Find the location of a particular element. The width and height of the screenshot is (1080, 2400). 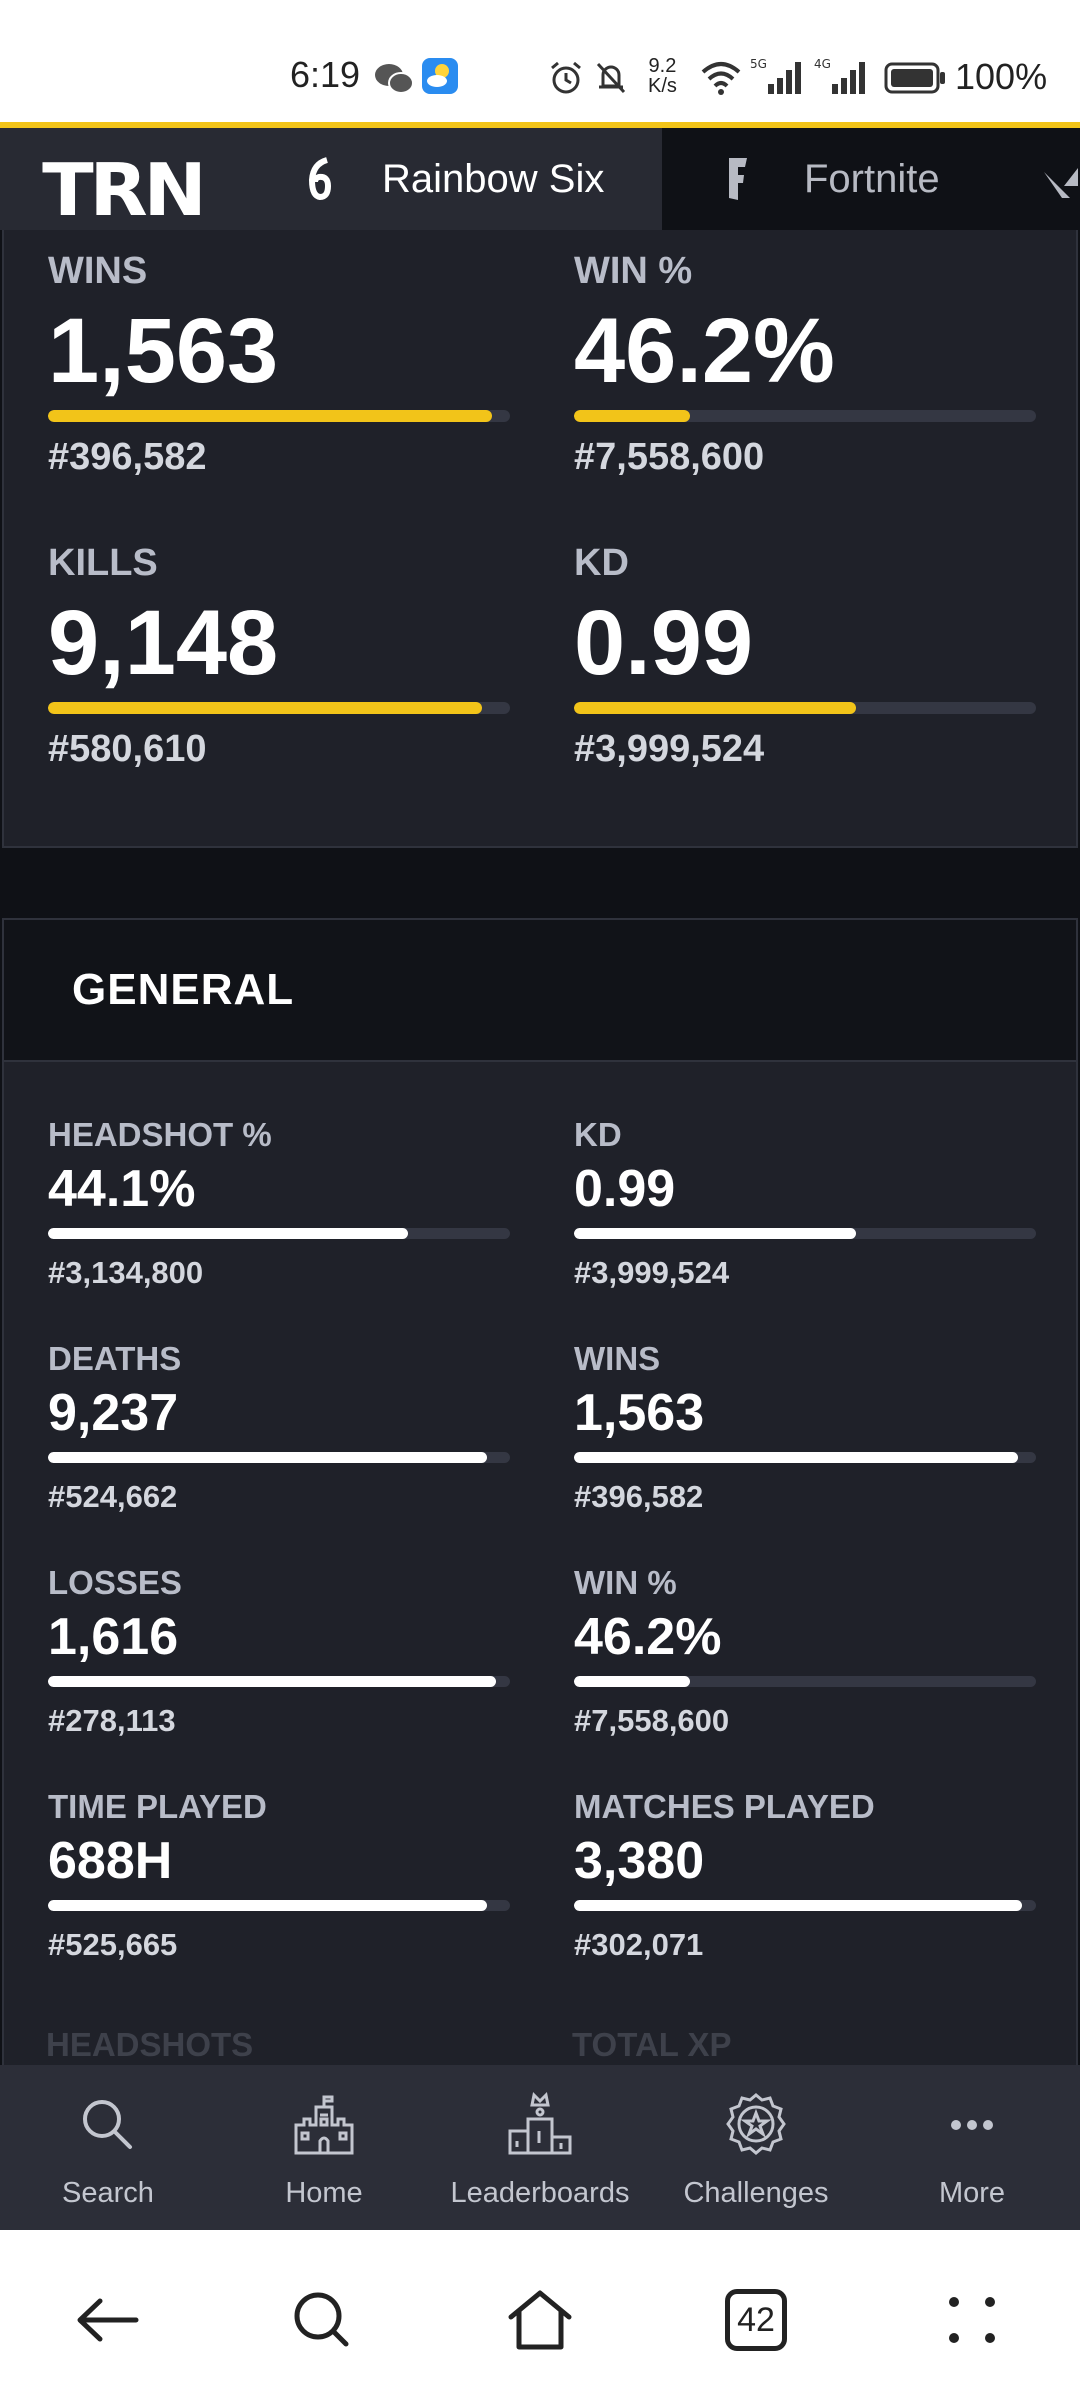

tabs-icon: 42 is located at coordinates (756, 2320).